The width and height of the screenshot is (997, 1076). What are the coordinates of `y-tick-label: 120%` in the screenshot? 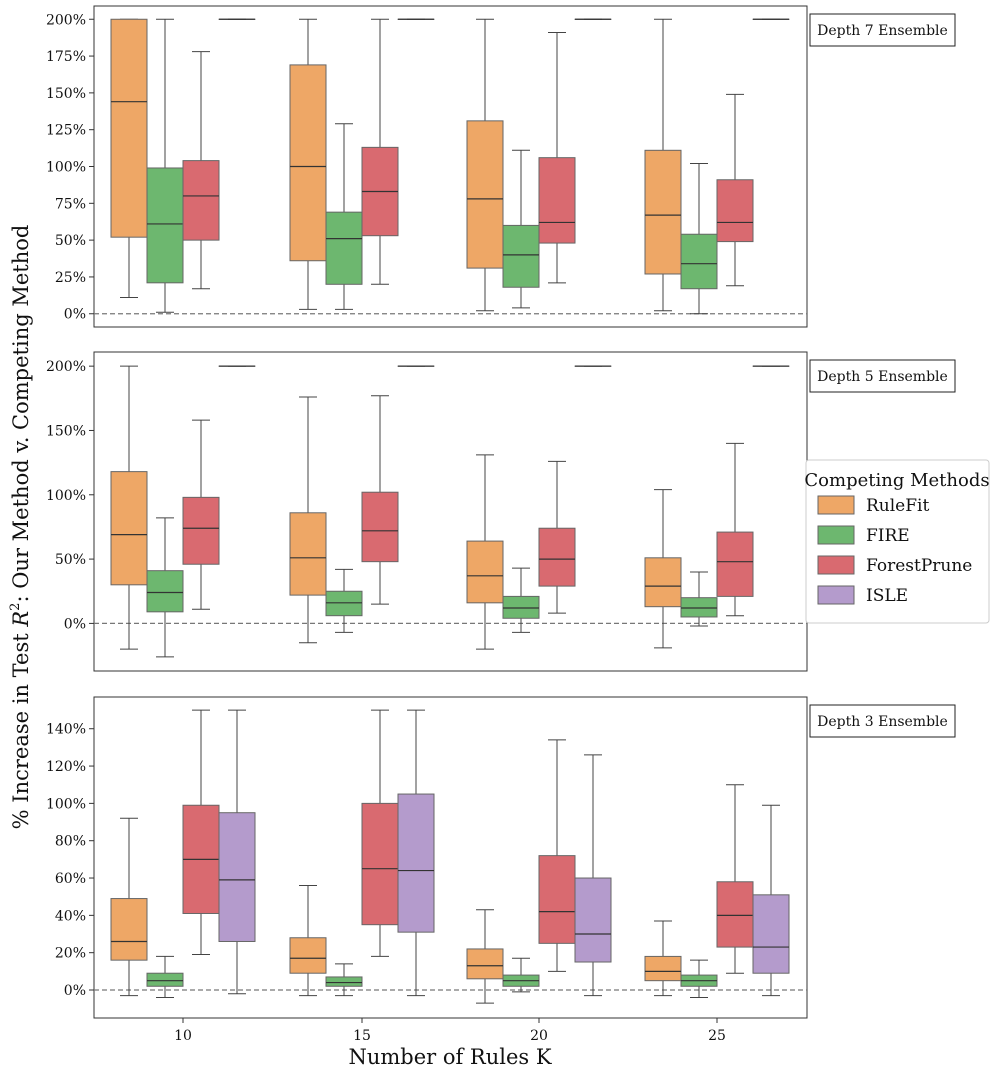 It's located at (66, 767).